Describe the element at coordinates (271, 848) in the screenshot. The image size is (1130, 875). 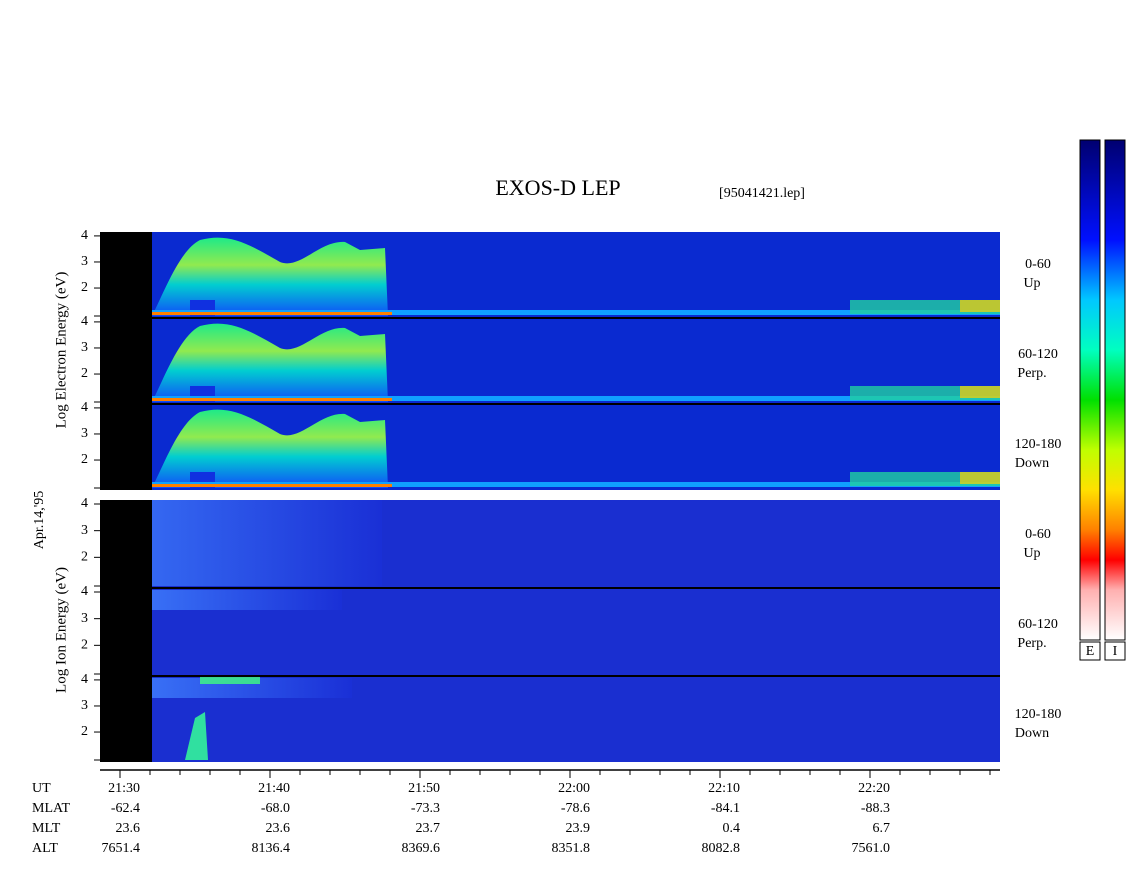
I see `orbit-value: 8136.4` at that location.